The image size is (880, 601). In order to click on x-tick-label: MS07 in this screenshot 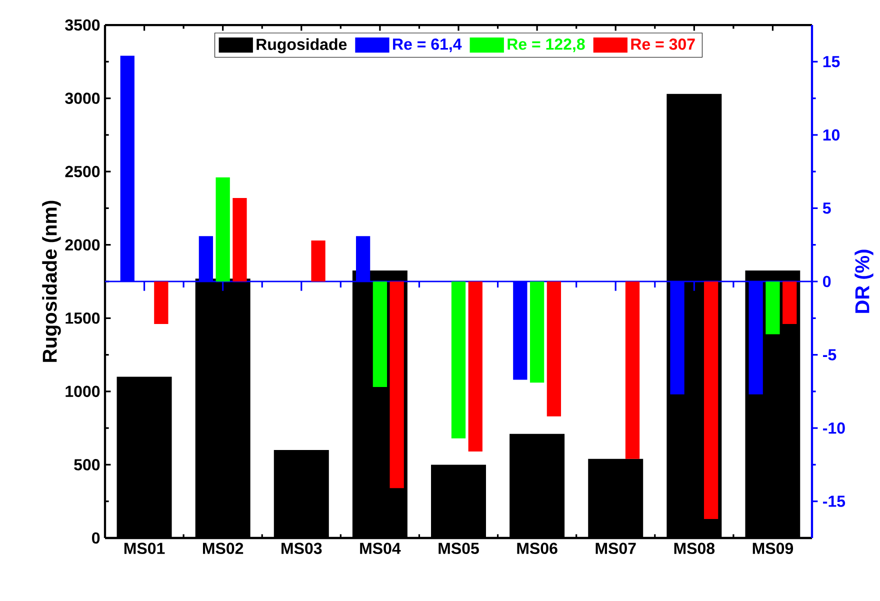, I will do `click(616, 548)`.